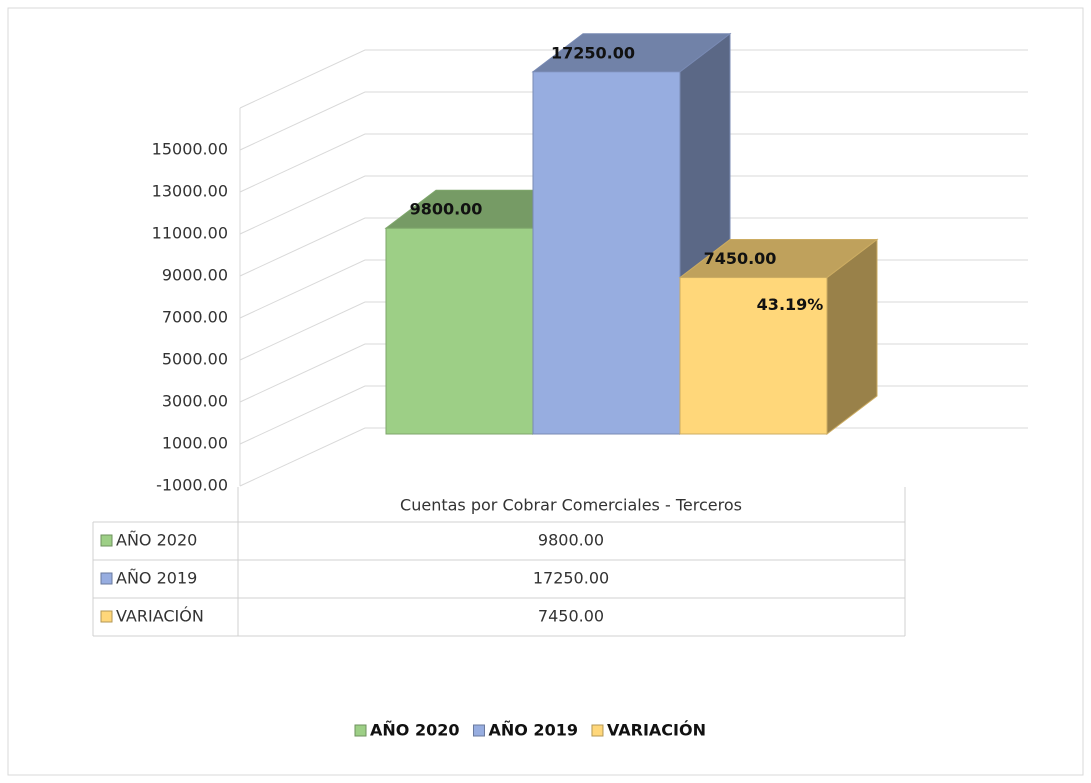  Describe the element at coordinates (593, 52) in the screenshot. I see `data-label: 17250.00` at that location.